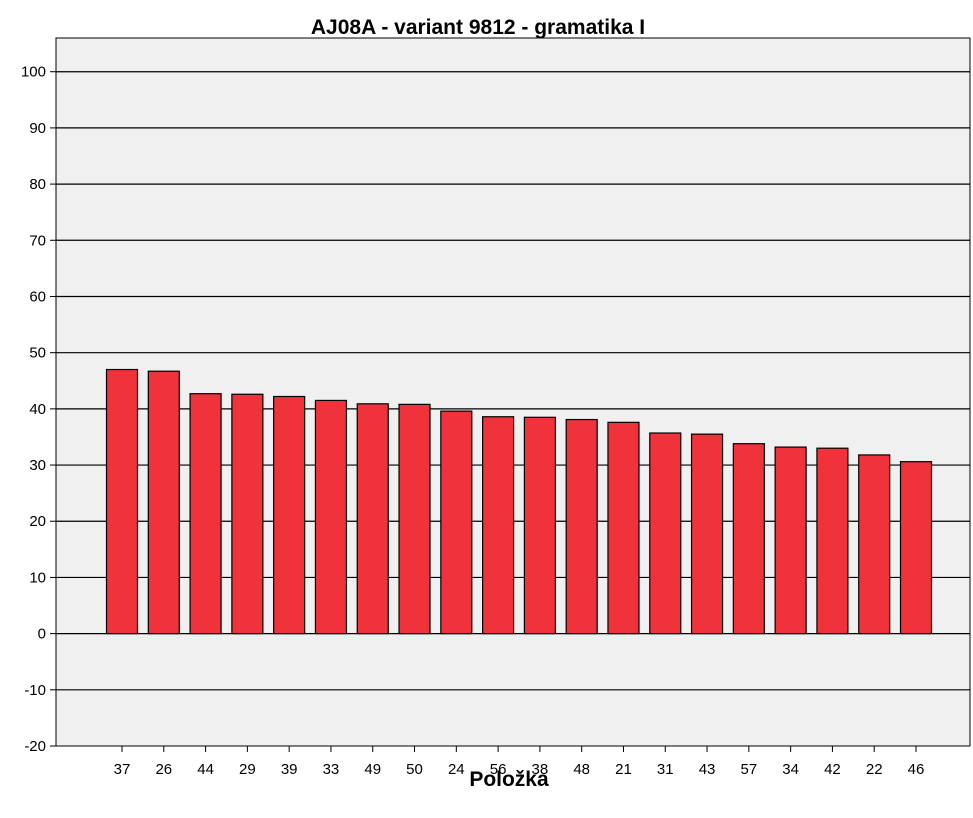 Image resolution: width=973 pixels, height=818 pixels. Describe the element at coordinates (205, 769) in the screenshot. I see `x-tick-label: 44` at that location.